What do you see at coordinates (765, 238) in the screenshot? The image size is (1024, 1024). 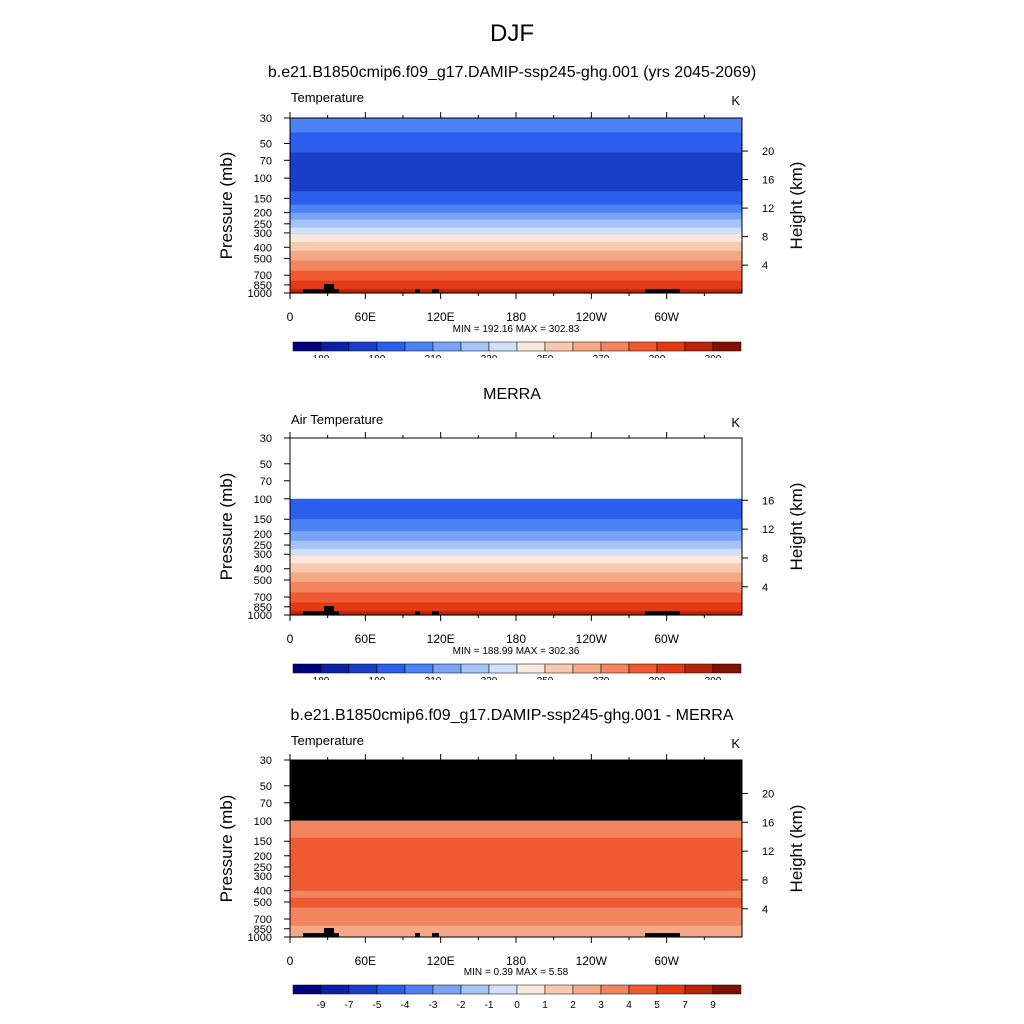 I see `height-tick-label: 8` at bounding box center [765, 238].